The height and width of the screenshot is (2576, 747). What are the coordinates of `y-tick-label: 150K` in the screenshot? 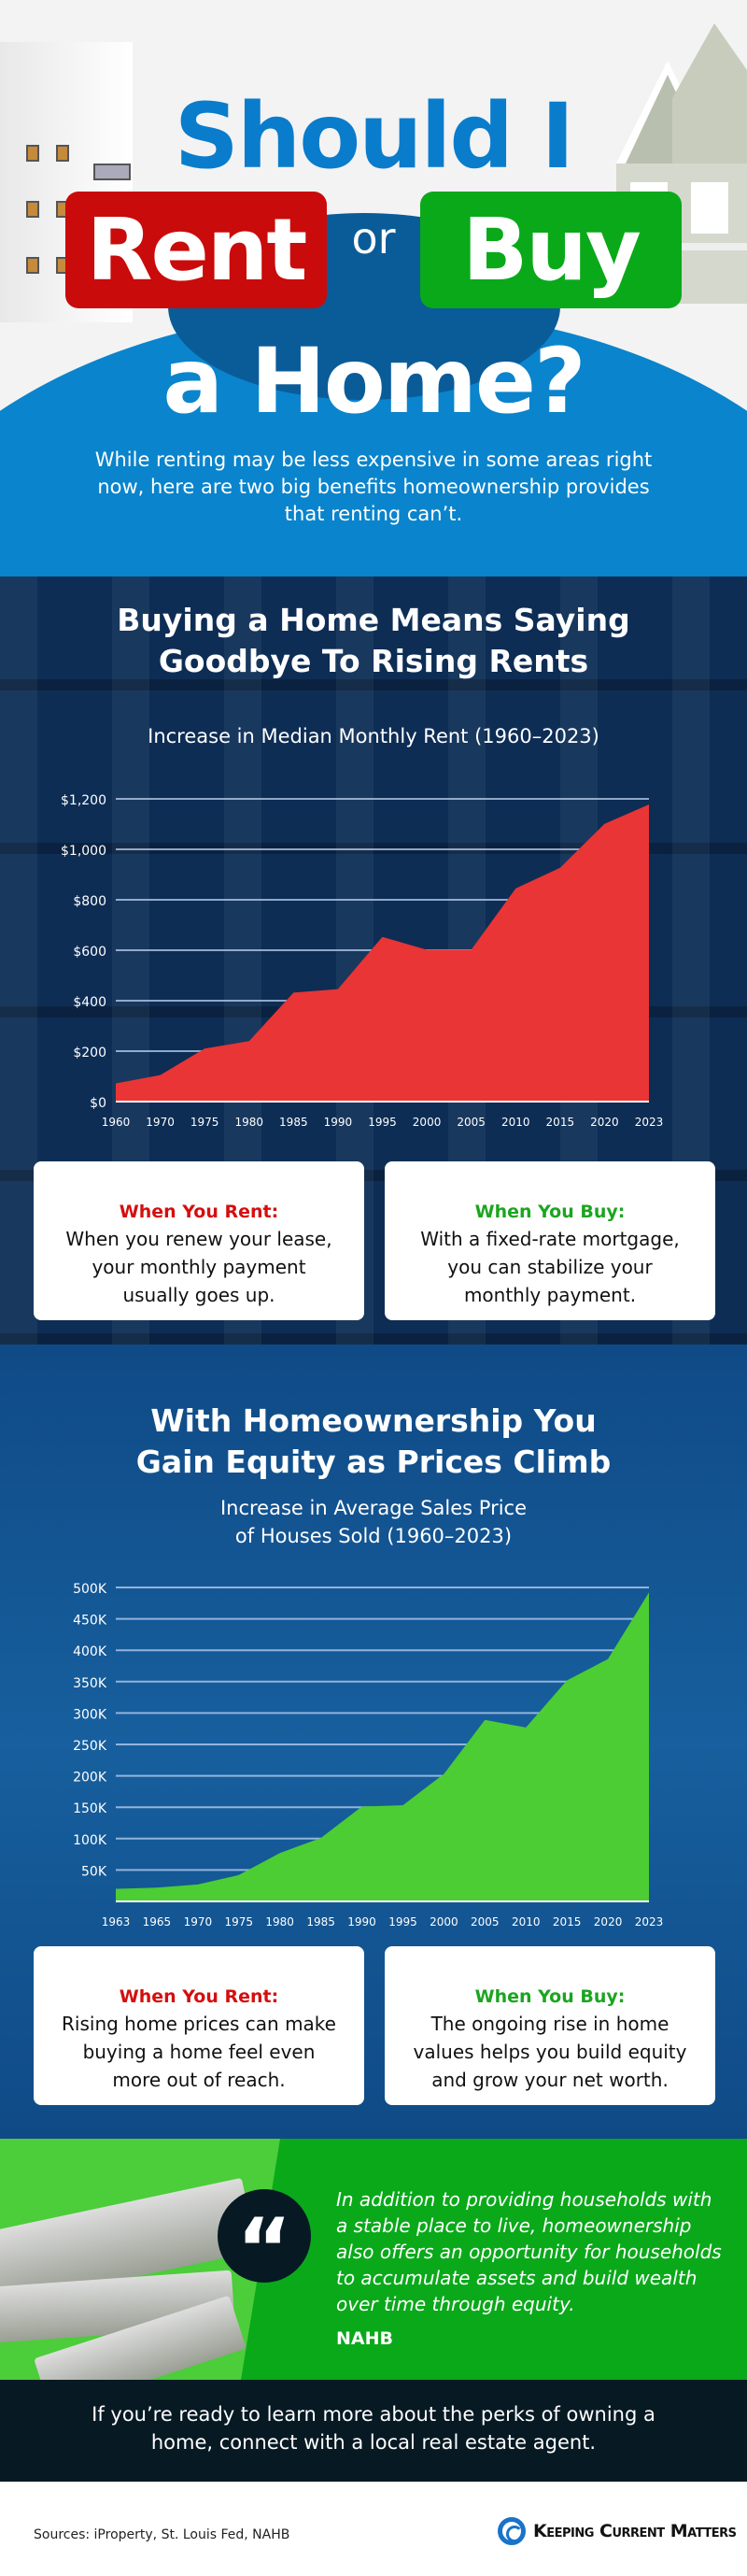 It's located at (90, 1809).